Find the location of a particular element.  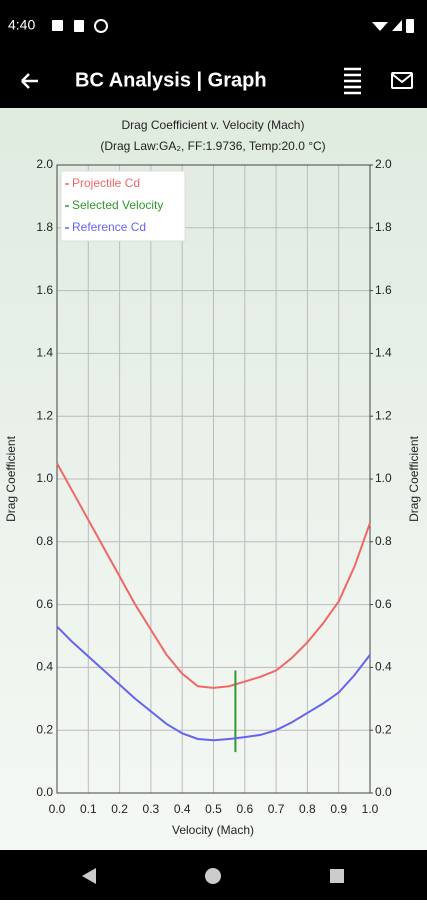

legend-label: Projectile Cd is located at coordinates (106, 183).